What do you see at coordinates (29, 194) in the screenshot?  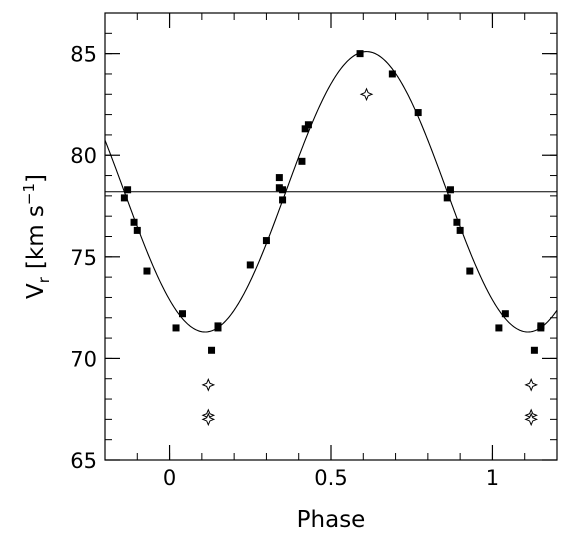 I see `y-axis-title-exponent: −1` at bounding box center [29, 194].